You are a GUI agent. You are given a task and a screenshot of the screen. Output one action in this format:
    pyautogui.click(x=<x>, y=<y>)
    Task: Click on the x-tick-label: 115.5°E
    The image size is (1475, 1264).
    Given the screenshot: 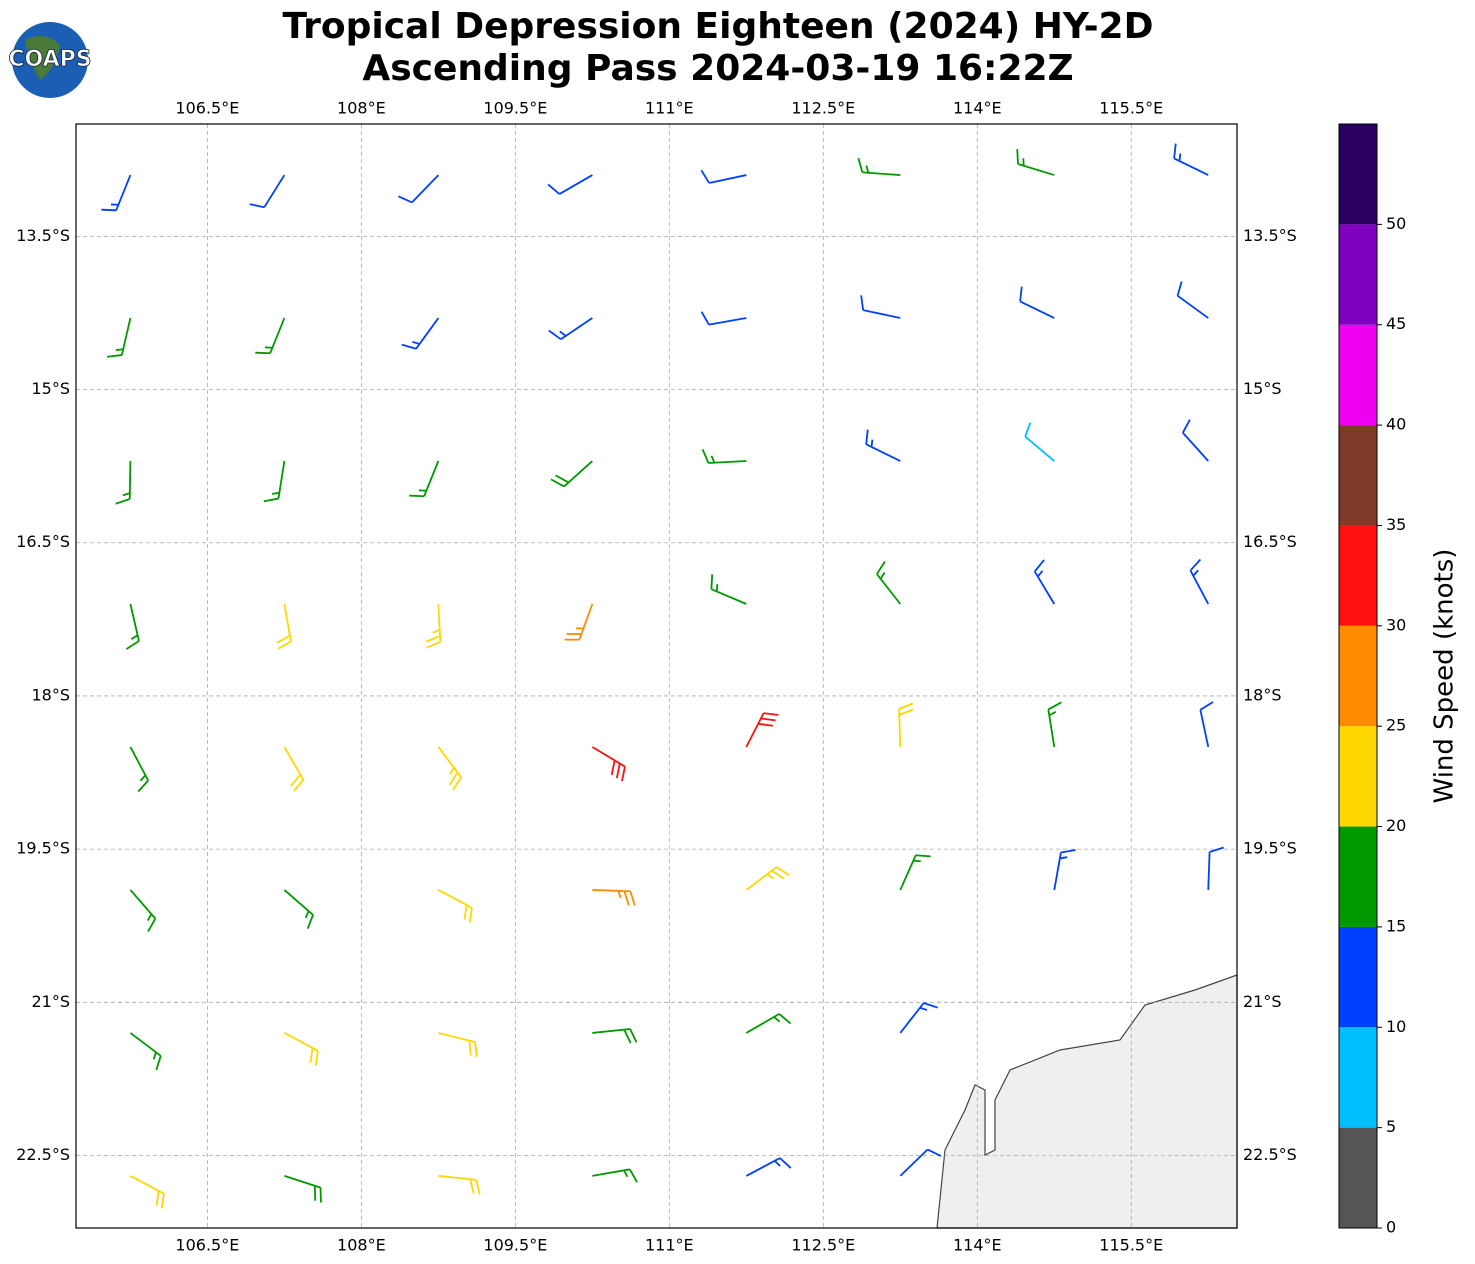 What is the action you would take?
    pyautogui.click(x=1131, y=1245)
    